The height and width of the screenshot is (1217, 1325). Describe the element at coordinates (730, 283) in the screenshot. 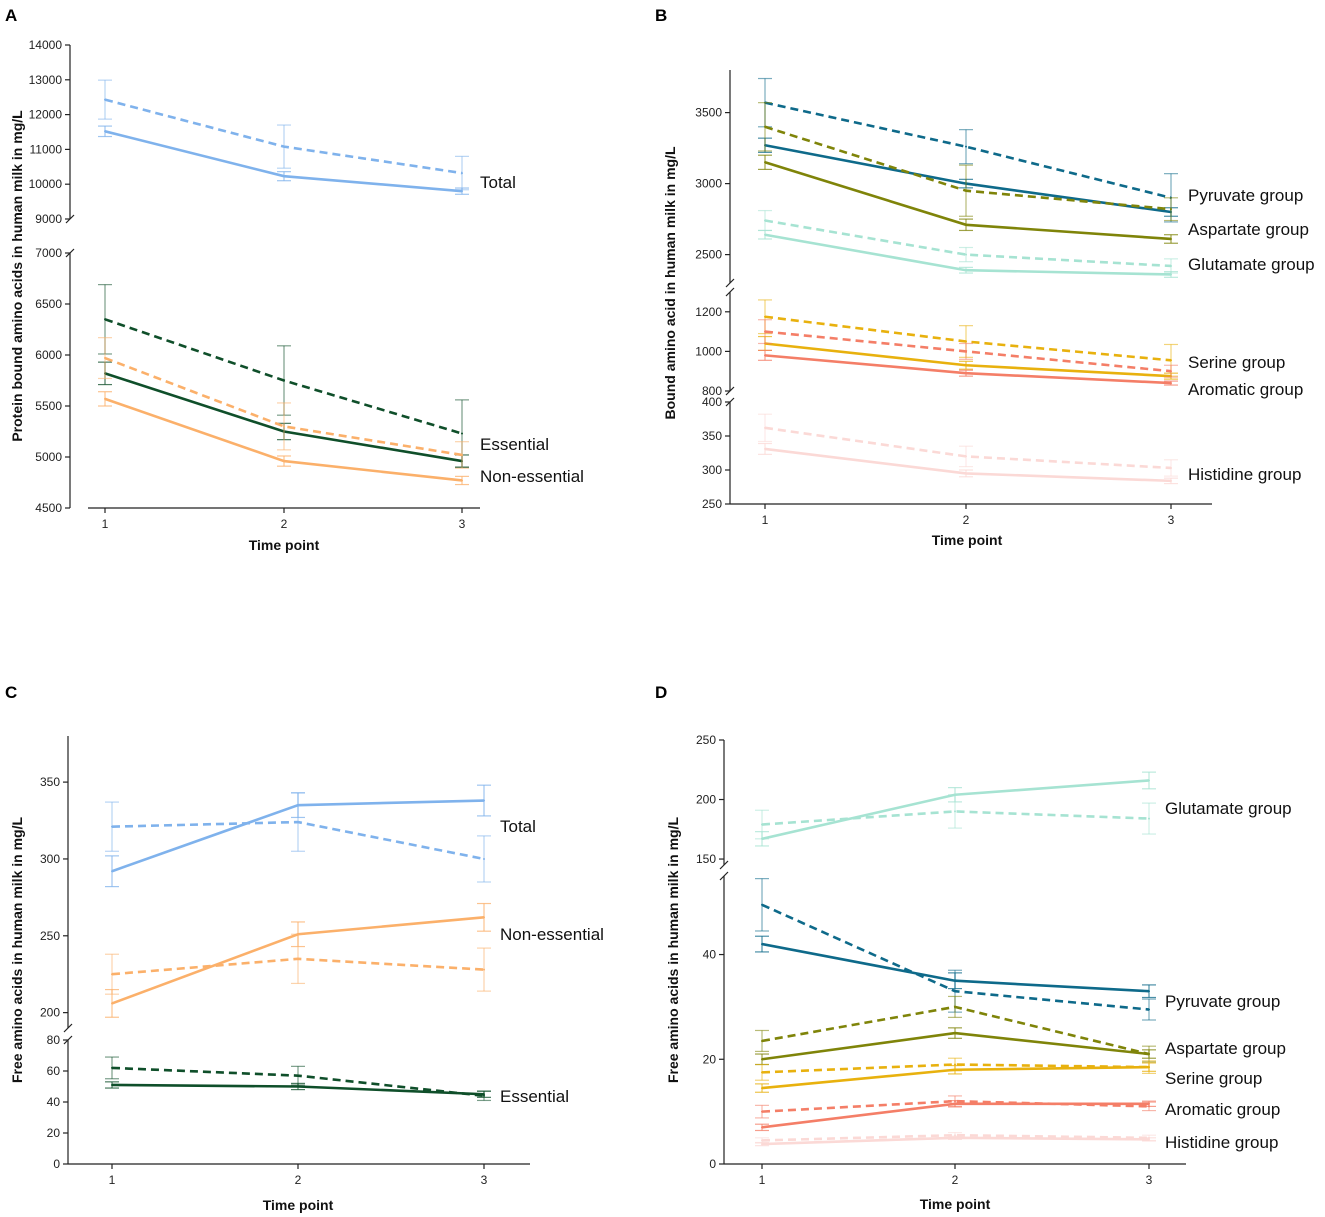

I see `axis-break-b-0-a` at that location.